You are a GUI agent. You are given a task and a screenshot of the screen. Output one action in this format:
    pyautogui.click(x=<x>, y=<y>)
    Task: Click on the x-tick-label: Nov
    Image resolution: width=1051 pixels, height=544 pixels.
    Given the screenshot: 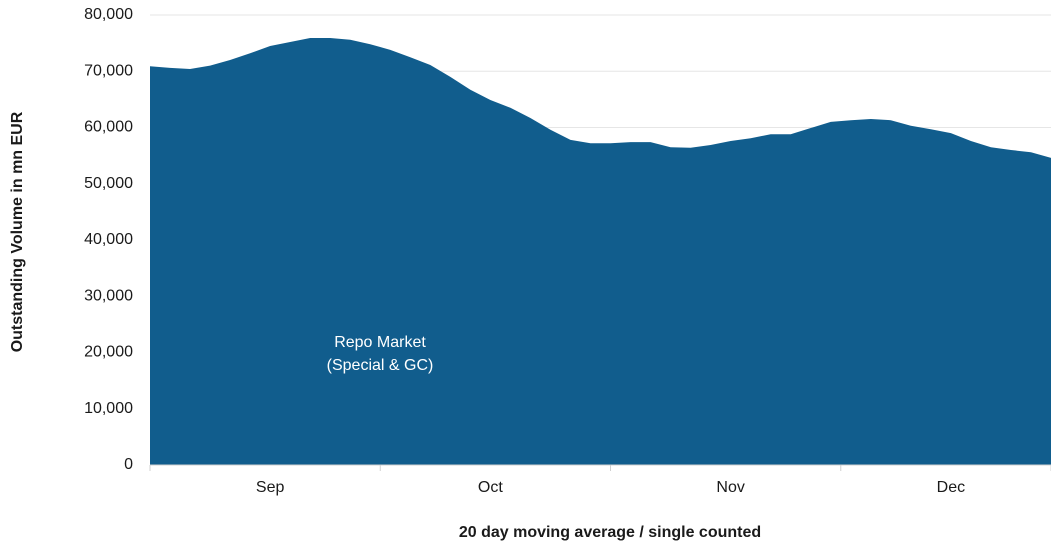 What is the action you would take?
    pyautogui.click(x=730, y=487)
    